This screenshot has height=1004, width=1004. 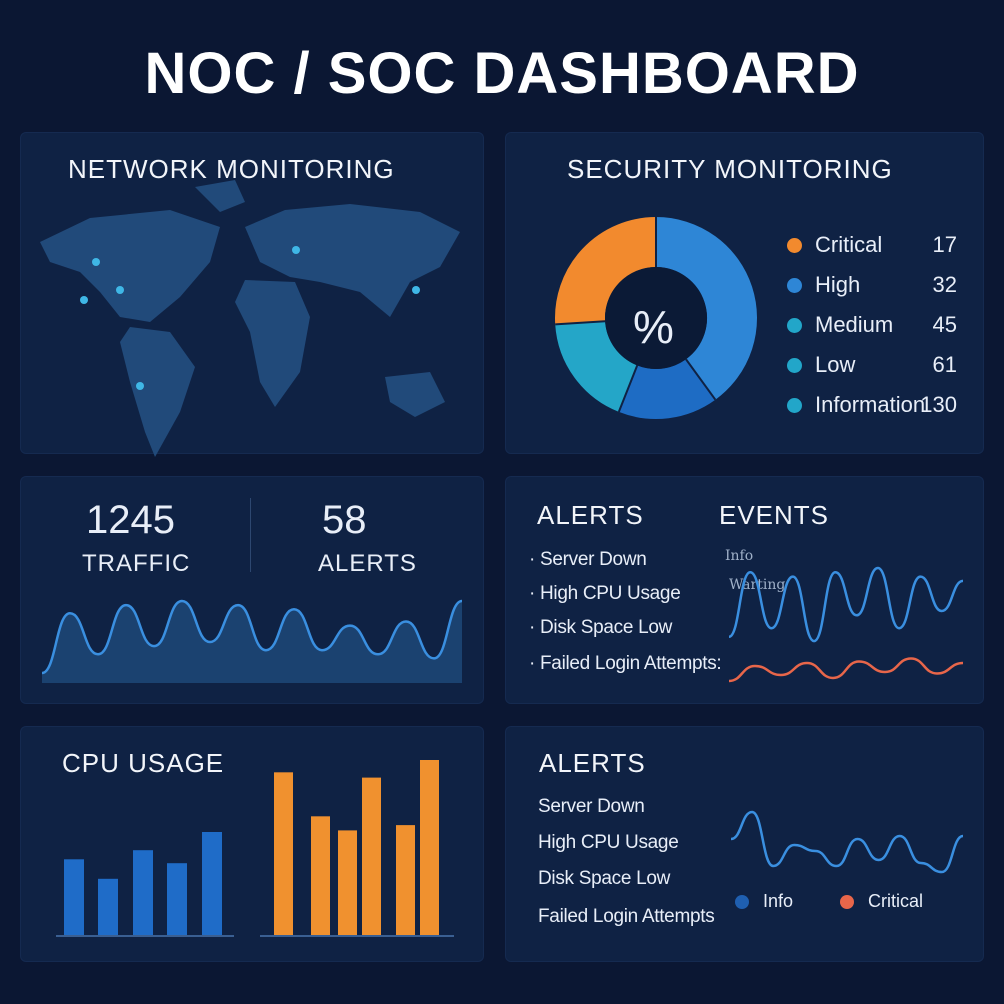 I want to click on legend-value: 32, so click(x=944, y=284).